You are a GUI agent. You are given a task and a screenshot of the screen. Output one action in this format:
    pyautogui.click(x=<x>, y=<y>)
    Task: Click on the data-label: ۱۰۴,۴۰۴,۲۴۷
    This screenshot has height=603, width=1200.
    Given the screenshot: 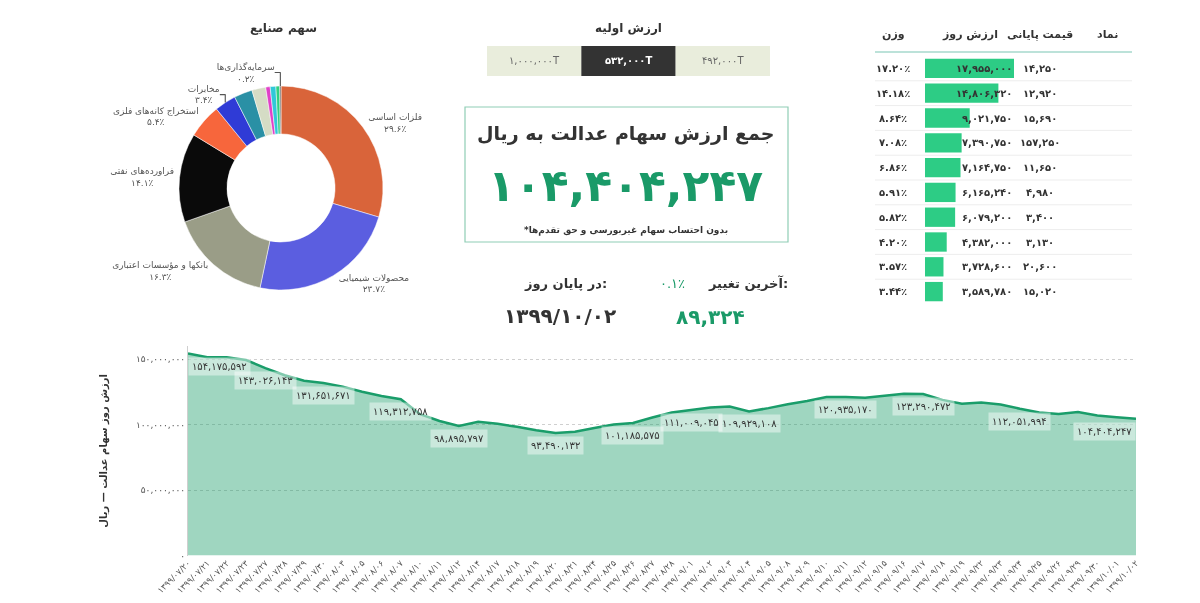 What is the action you would take?
    pyautogui.click(x=1105, y=431)
    